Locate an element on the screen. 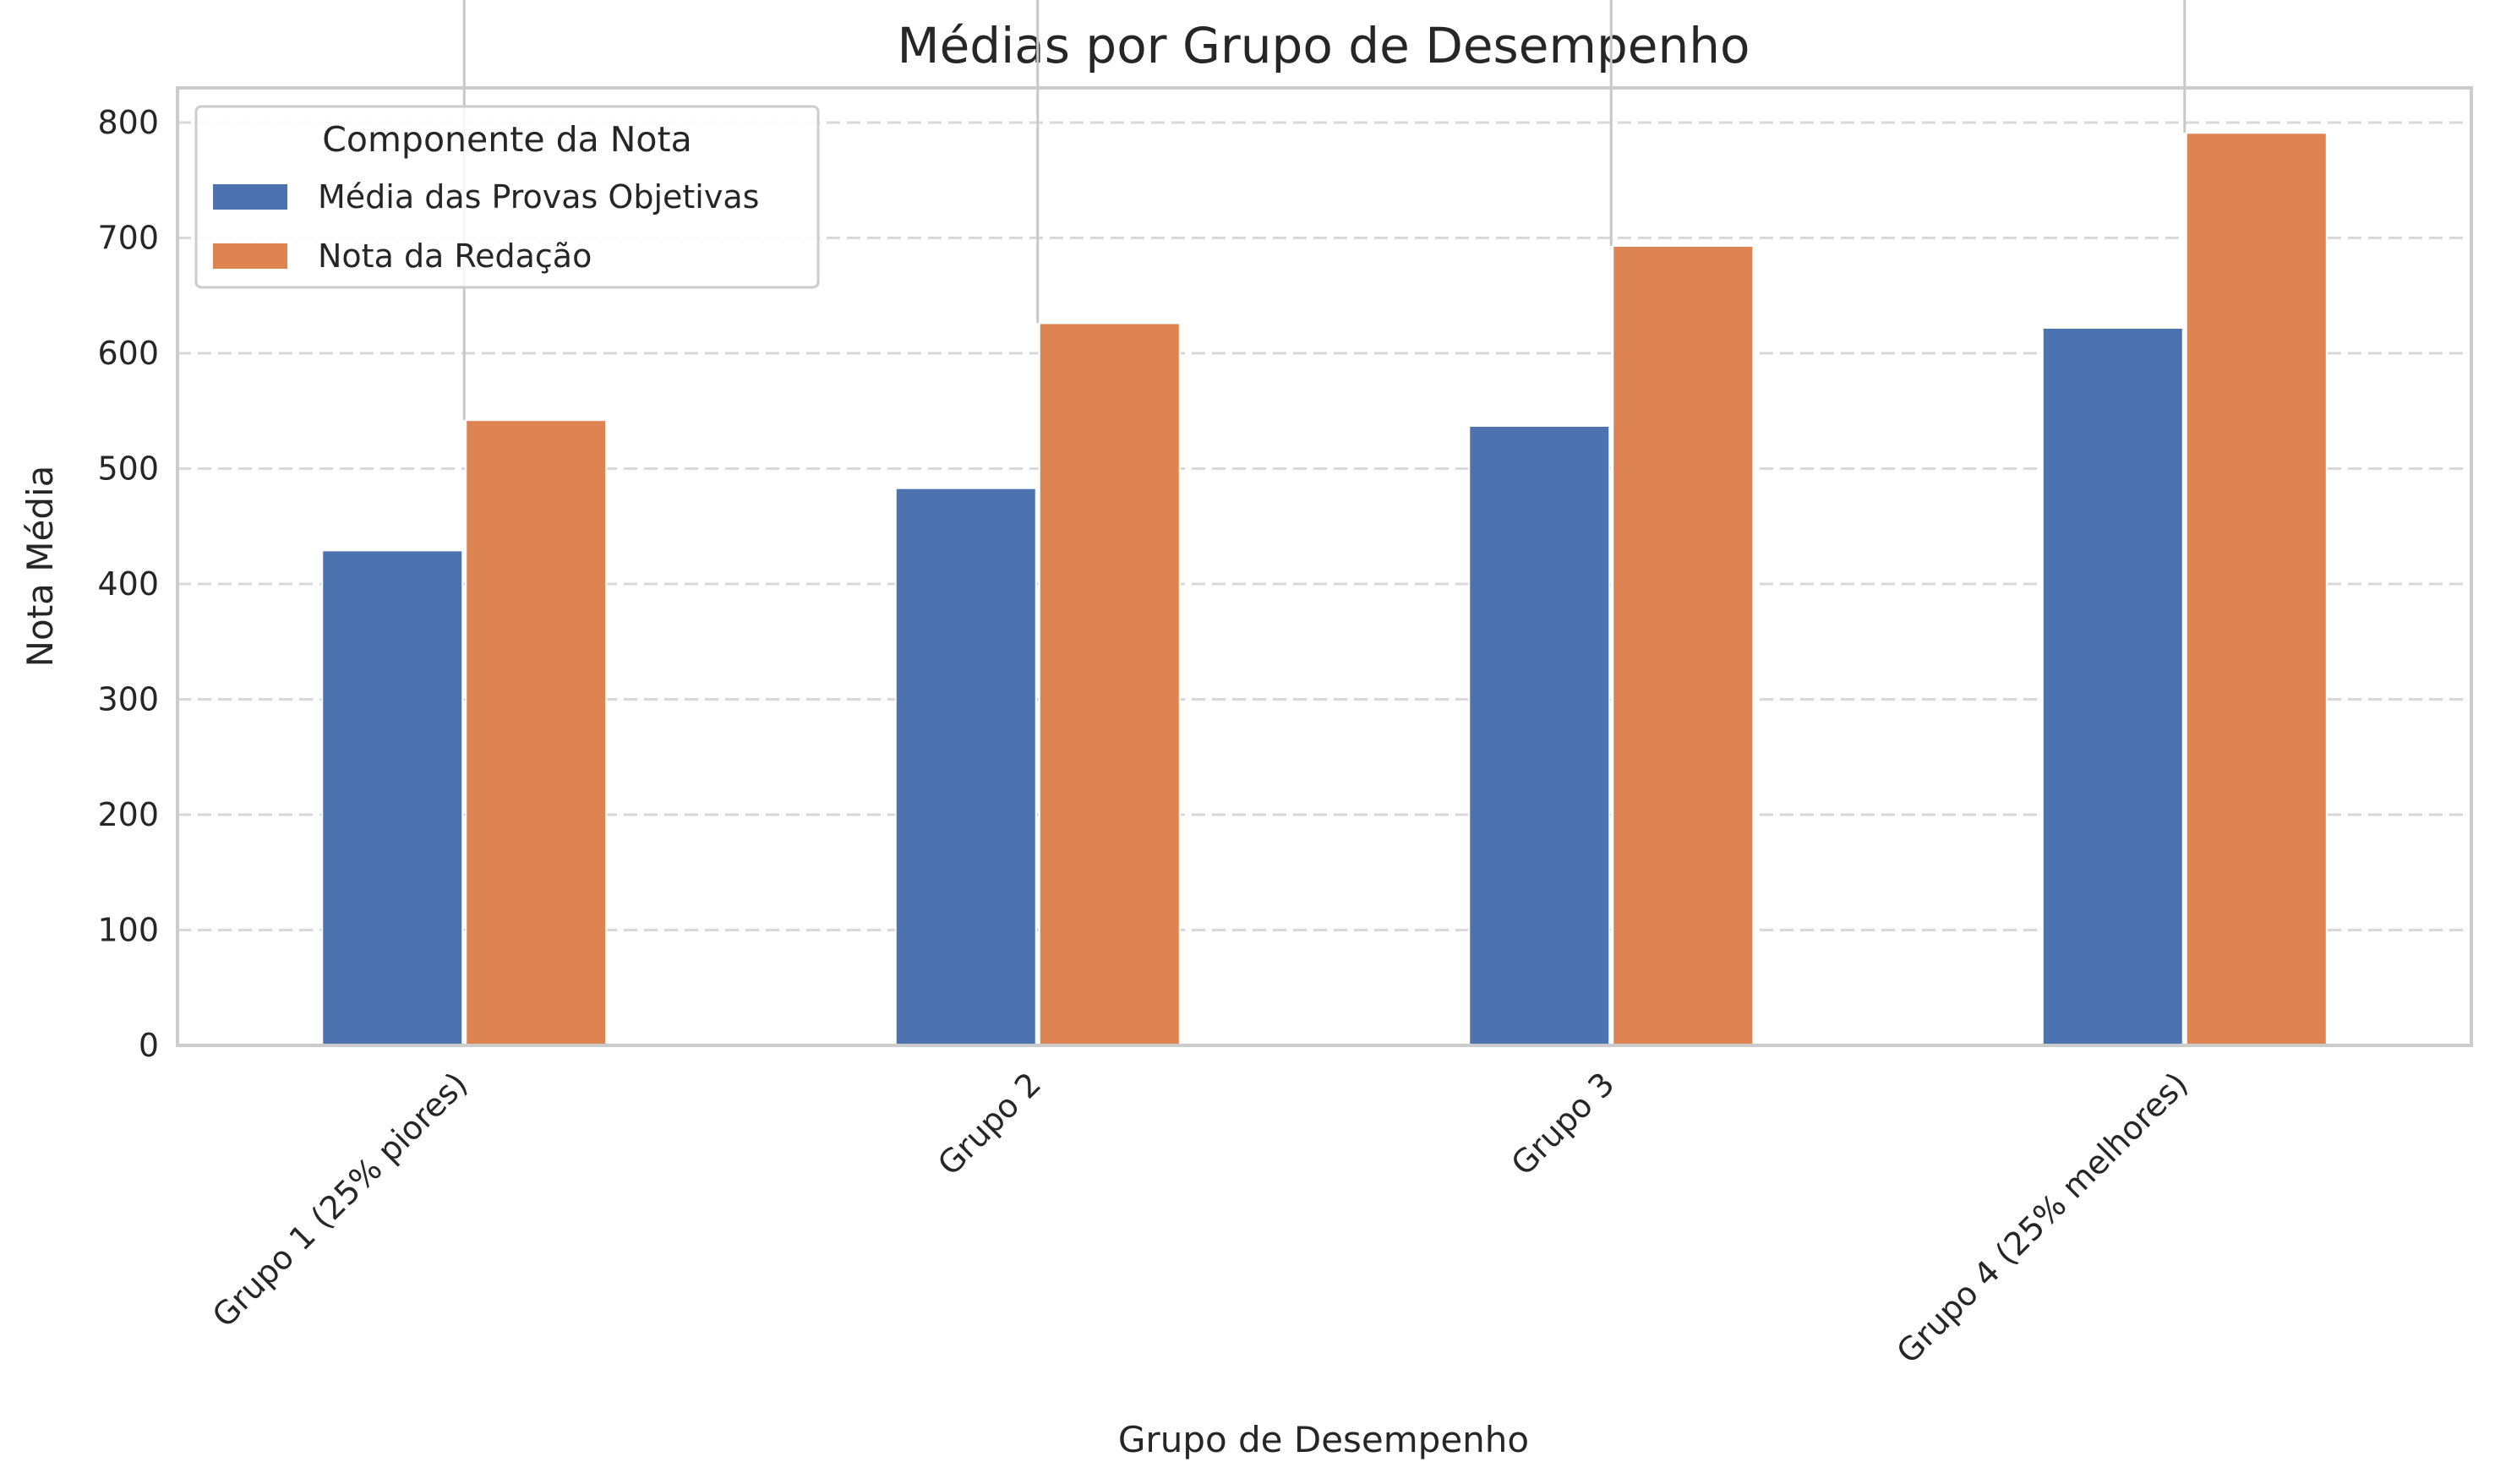 This screenshot has width=2495, height=1484. y-tick-label: 500 is located at coordinates (128, 469).